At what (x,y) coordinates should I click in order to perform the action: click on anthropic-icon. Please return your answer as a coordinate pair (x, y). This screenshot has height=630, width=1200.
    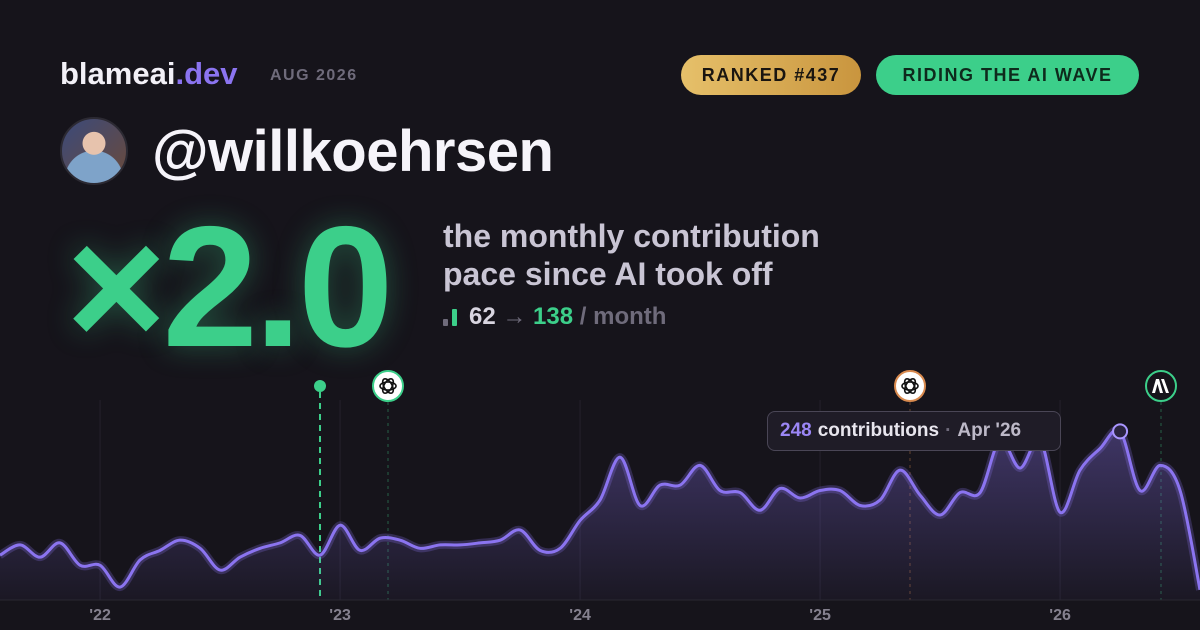
    Looking at the image, I should click on (1161, 386).